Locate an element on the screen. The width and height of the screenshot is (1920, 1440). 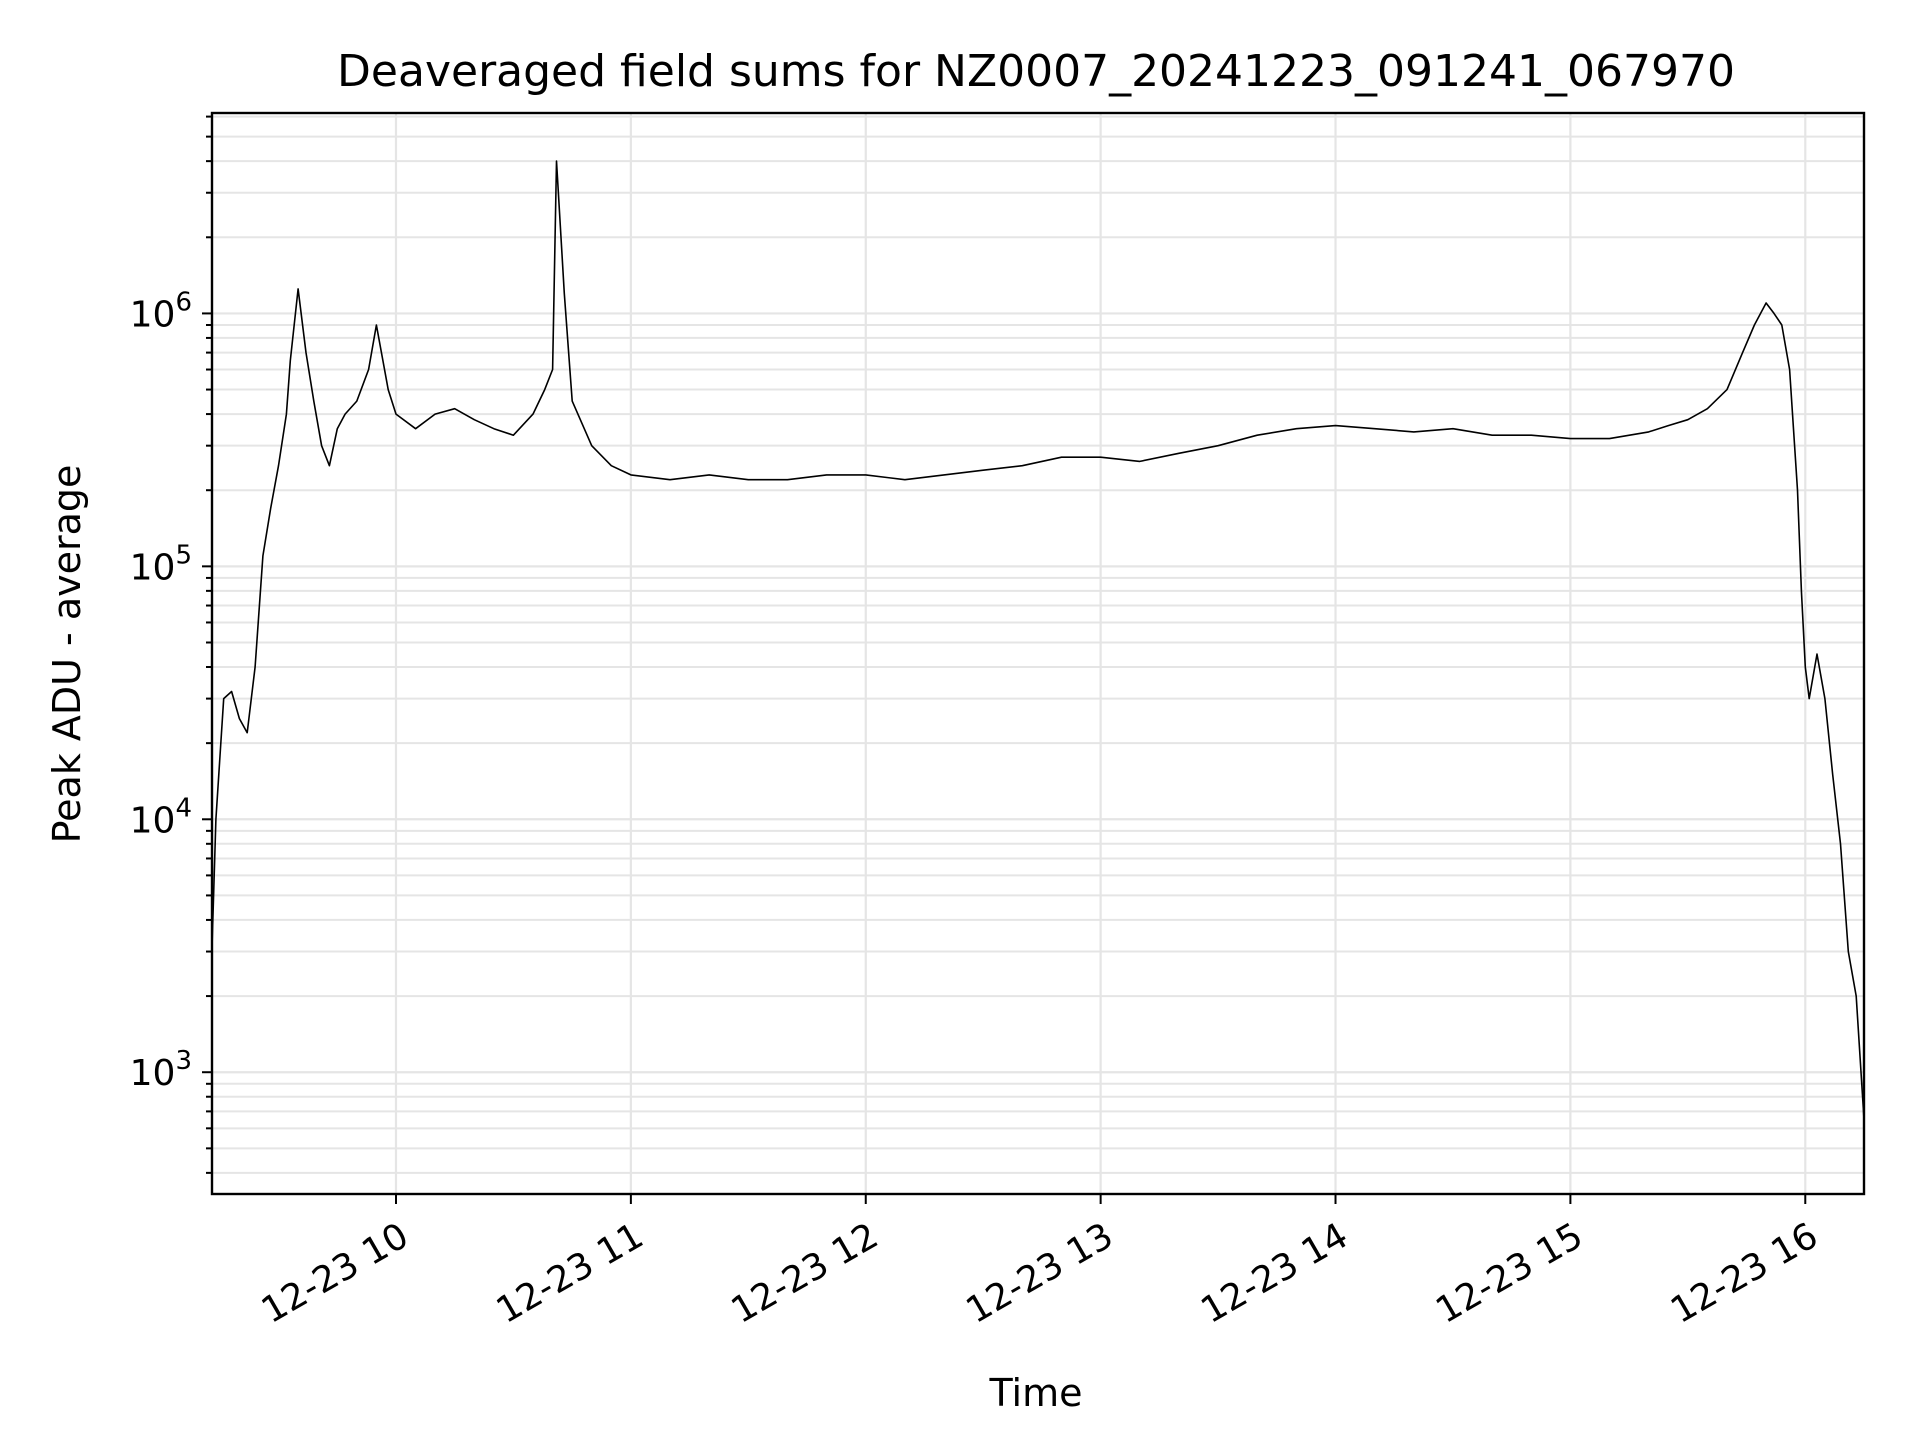
x-axis-label: Time is located at coordinates (1036, 1393).